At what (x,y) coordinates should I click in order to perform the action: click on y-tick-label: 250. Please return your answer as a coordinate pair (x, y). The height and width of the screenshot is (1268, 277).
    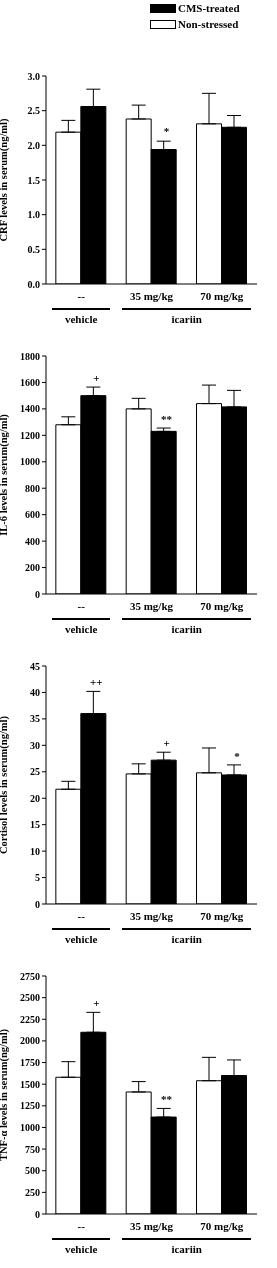
    Looking at the image, I should click on (32, 1192).